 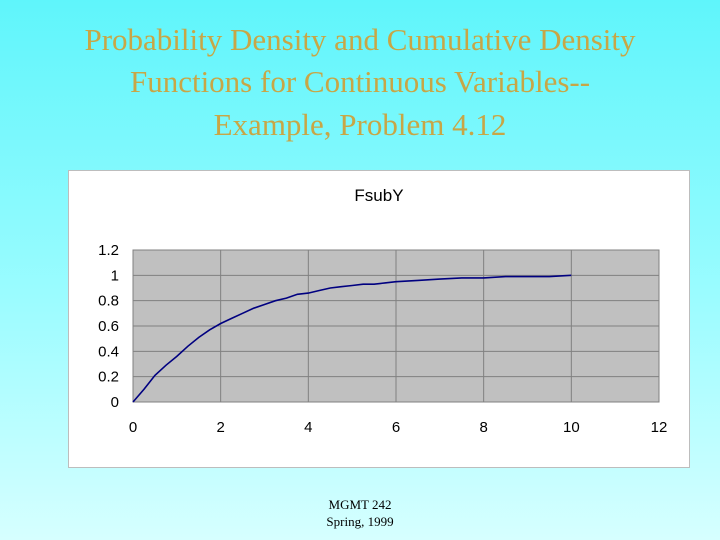 What do you see at coordinates (115, 402) in the screenshot?
I see `y-tick-label: 0` at bounding box center [115, 402].